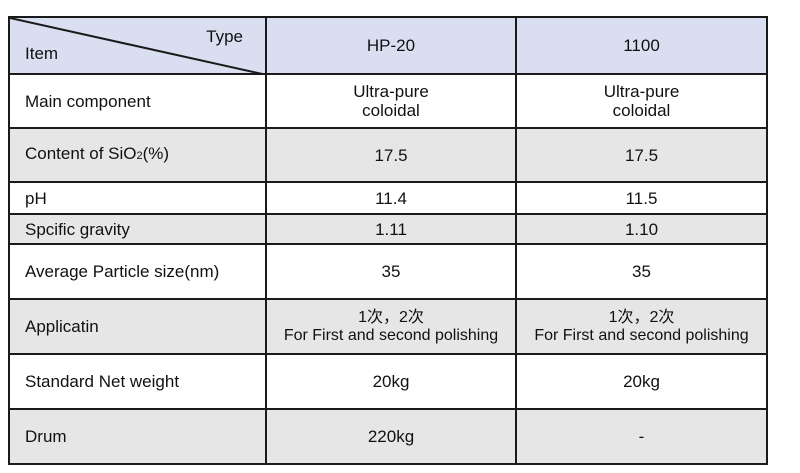 The height and width of the screenshot is (473, 800). I want to click on cell: 1.10, so click(641, 229).